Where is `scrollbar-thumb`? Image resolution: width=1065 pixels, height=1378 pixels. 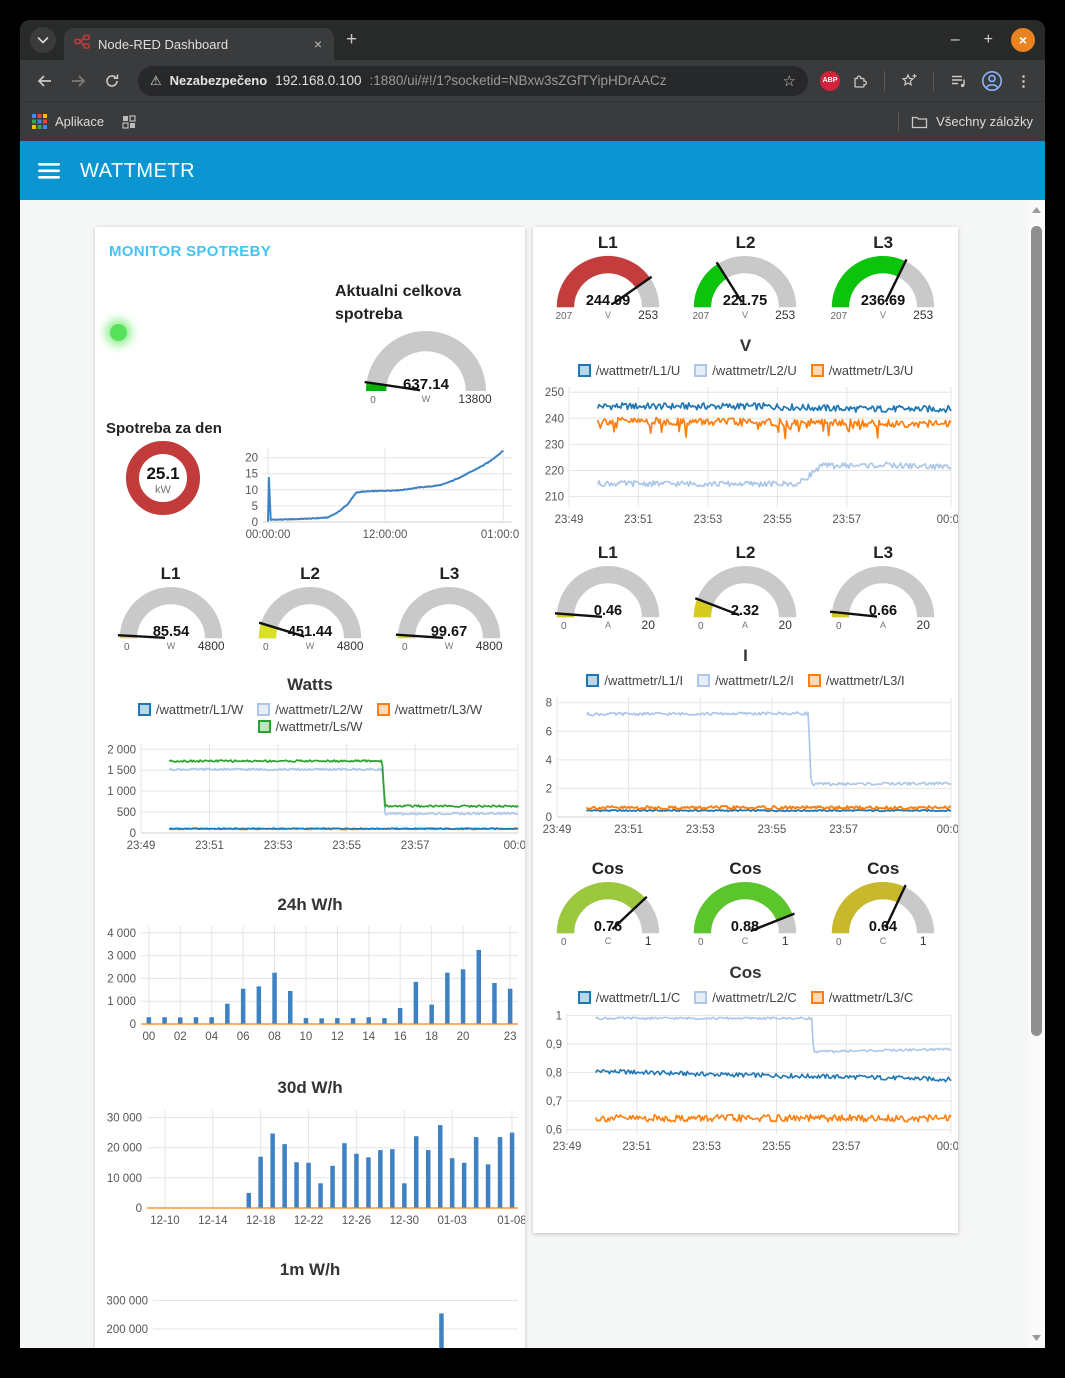
scrollbar-thumb is located at coordinates (1036, 631).